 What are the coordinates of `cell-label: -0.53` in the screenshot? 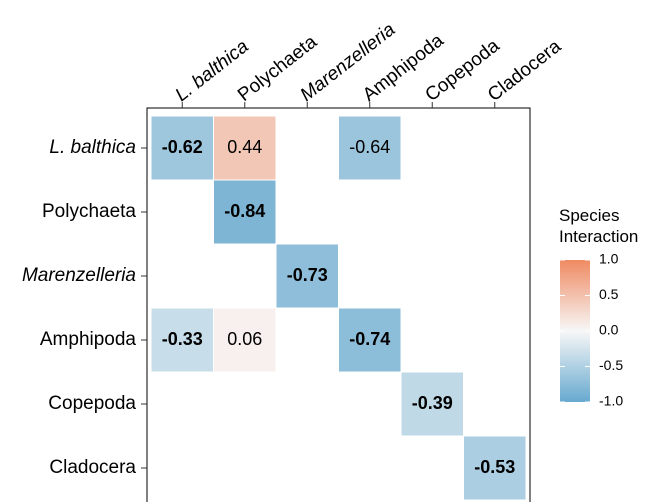 It's located at (494, 467).